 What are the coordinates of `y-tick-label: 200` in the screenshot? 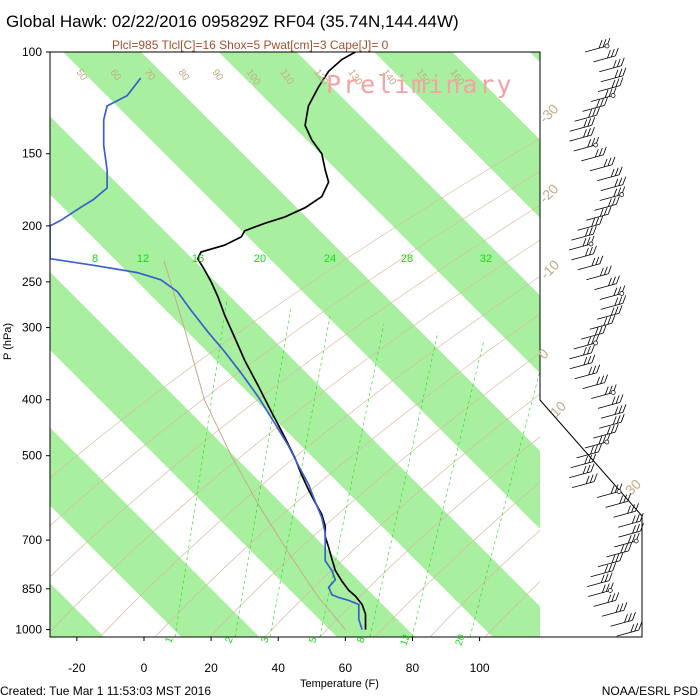 It's located at (32, 226).